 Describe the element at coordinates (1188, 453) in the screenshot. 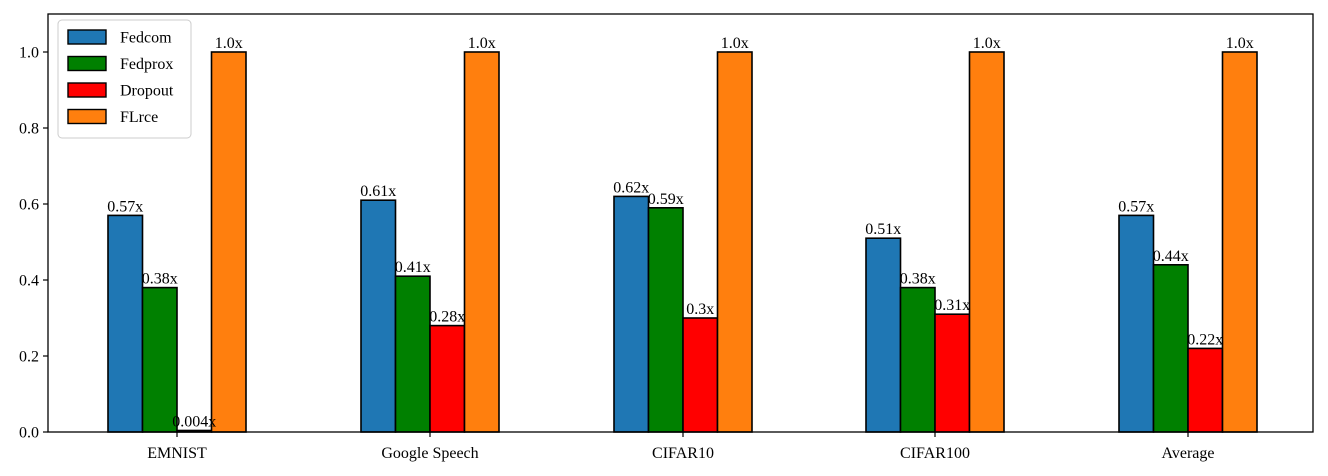

I see `x-tick-label: Average` at that location.